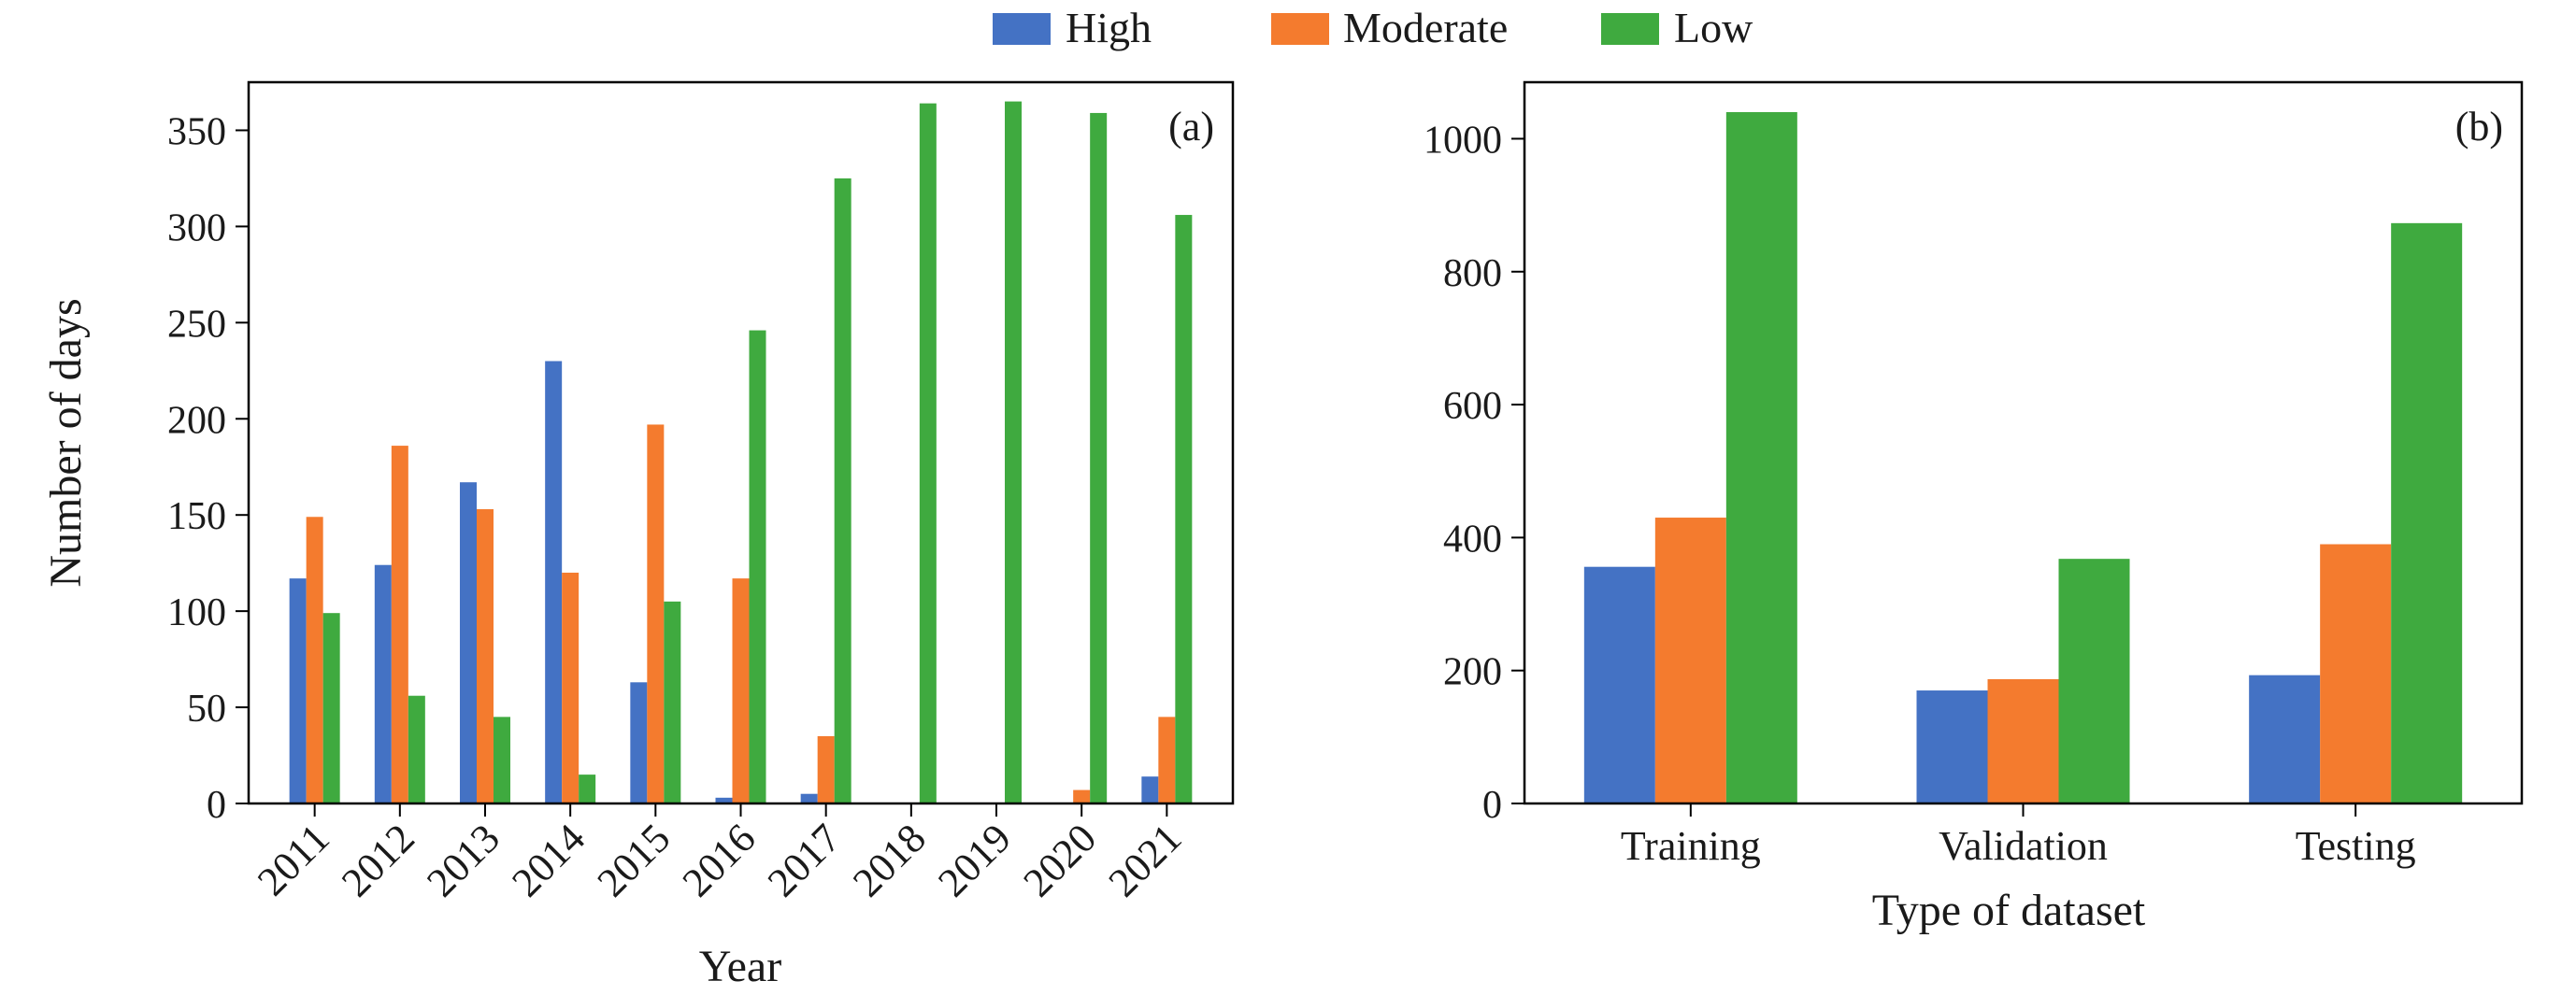  What do you see at coordinates (928, 454) in the screenshot?
I see `bar-low-2018` at bounding box center [928, 454].